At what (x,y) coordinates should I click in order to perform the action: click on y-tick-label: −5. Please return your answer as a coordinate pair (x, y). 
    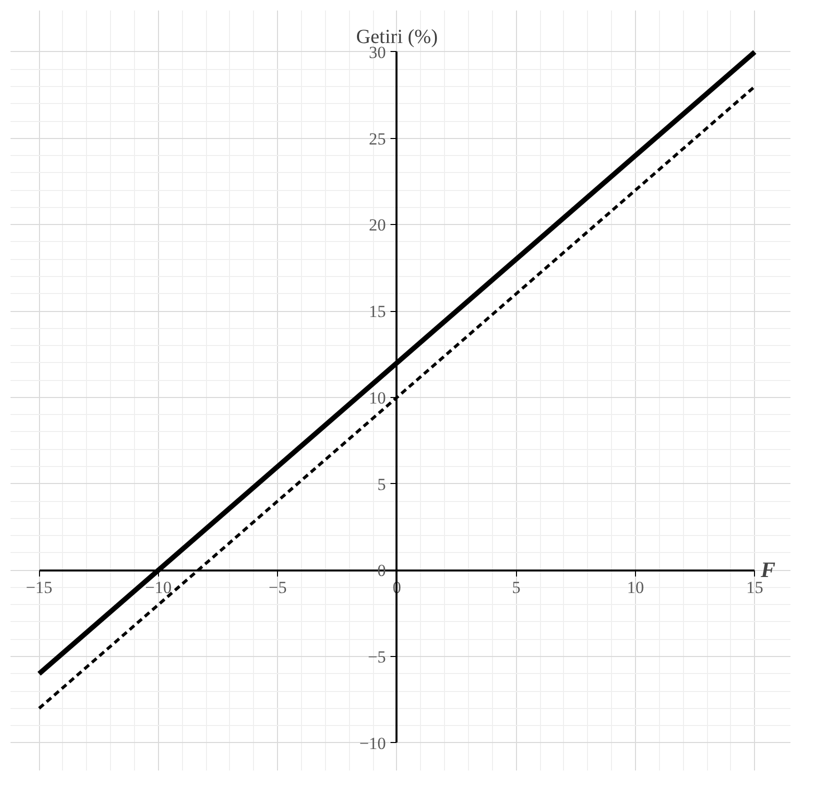
    Looking at the image, I should click on (377, 657).